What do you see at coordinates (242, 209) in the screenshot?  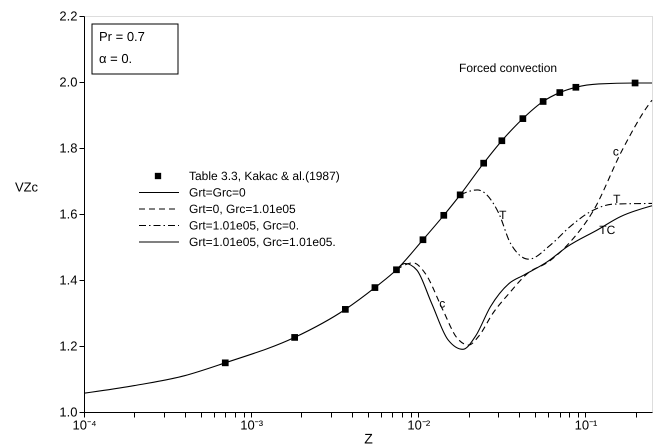 I see `legend-label: Grt=0, Grc=1.01e05` at bounding box center [242, 209].